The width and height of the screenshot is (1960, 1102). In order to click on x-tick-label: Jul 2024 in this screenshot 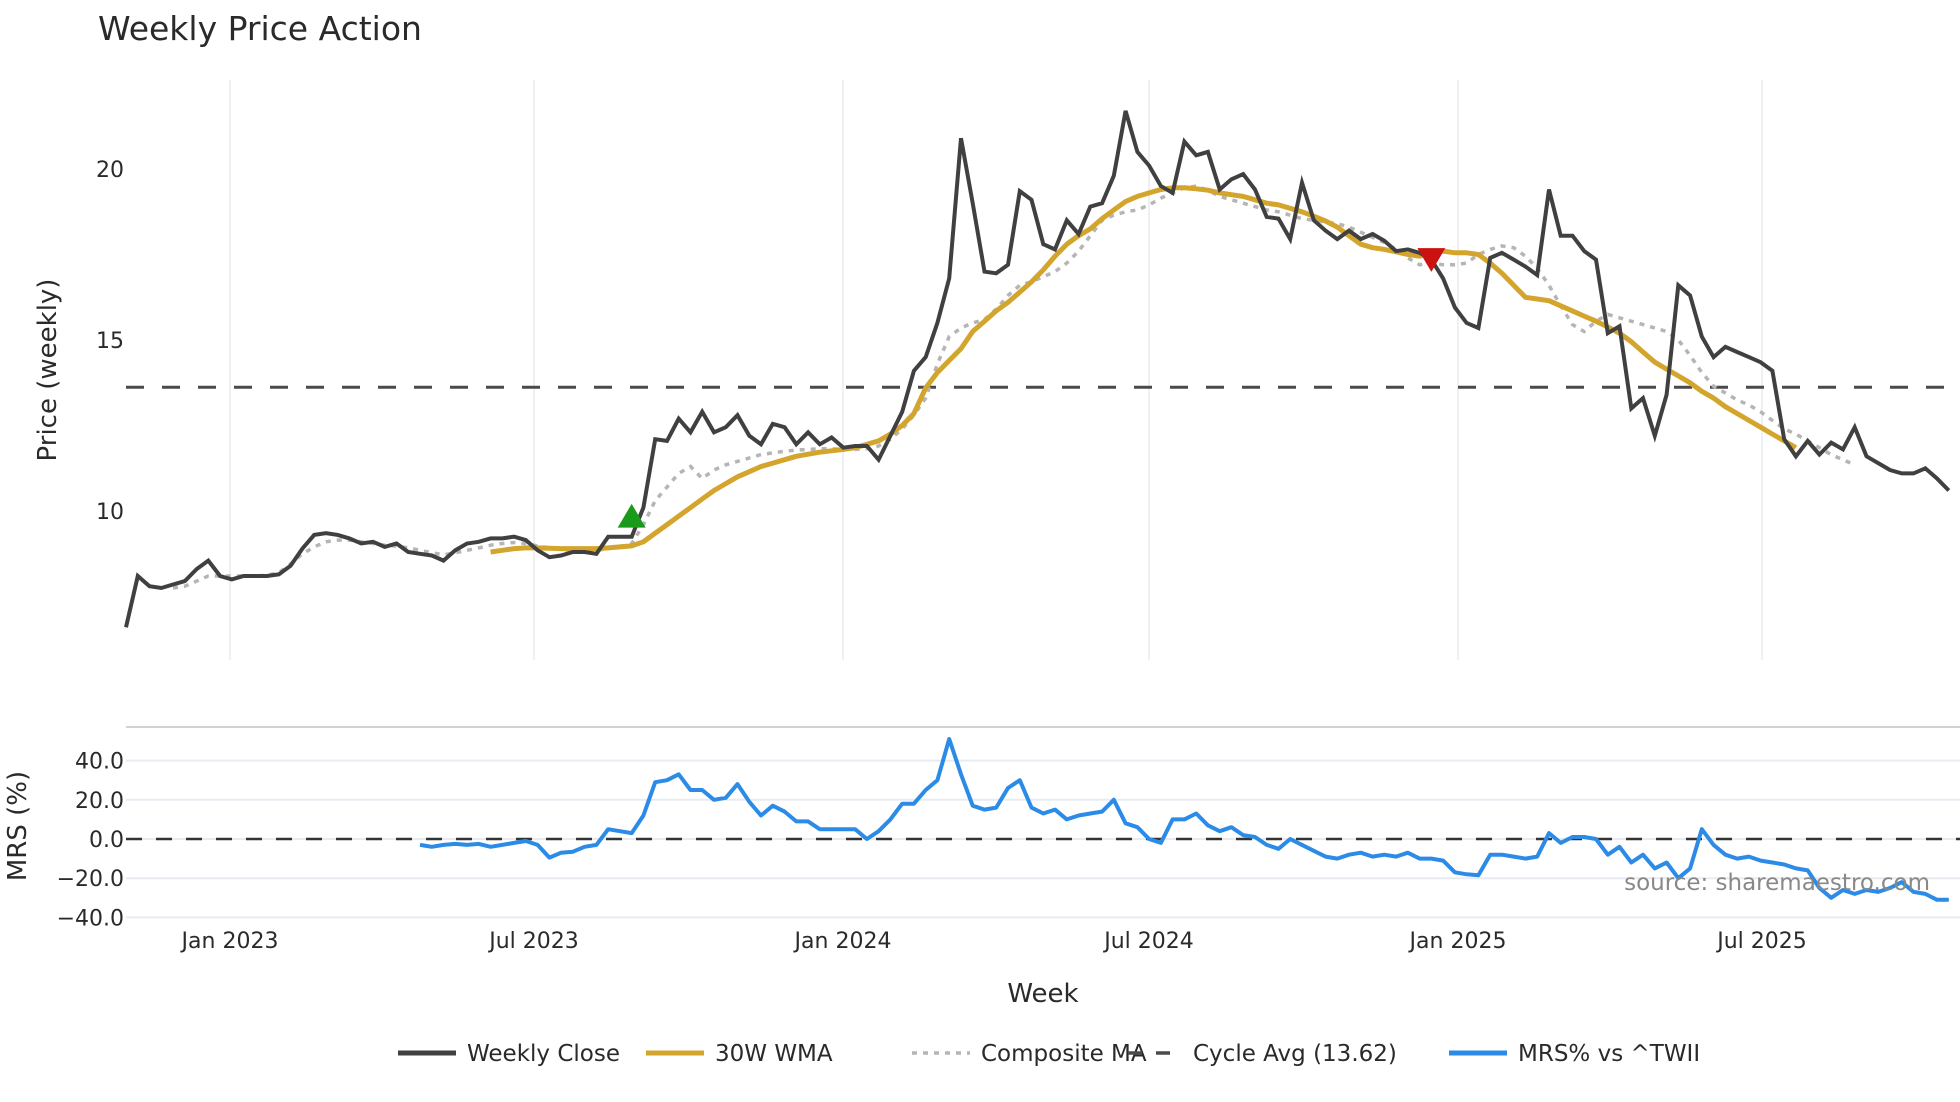, I will do `click(1148, 941)`.